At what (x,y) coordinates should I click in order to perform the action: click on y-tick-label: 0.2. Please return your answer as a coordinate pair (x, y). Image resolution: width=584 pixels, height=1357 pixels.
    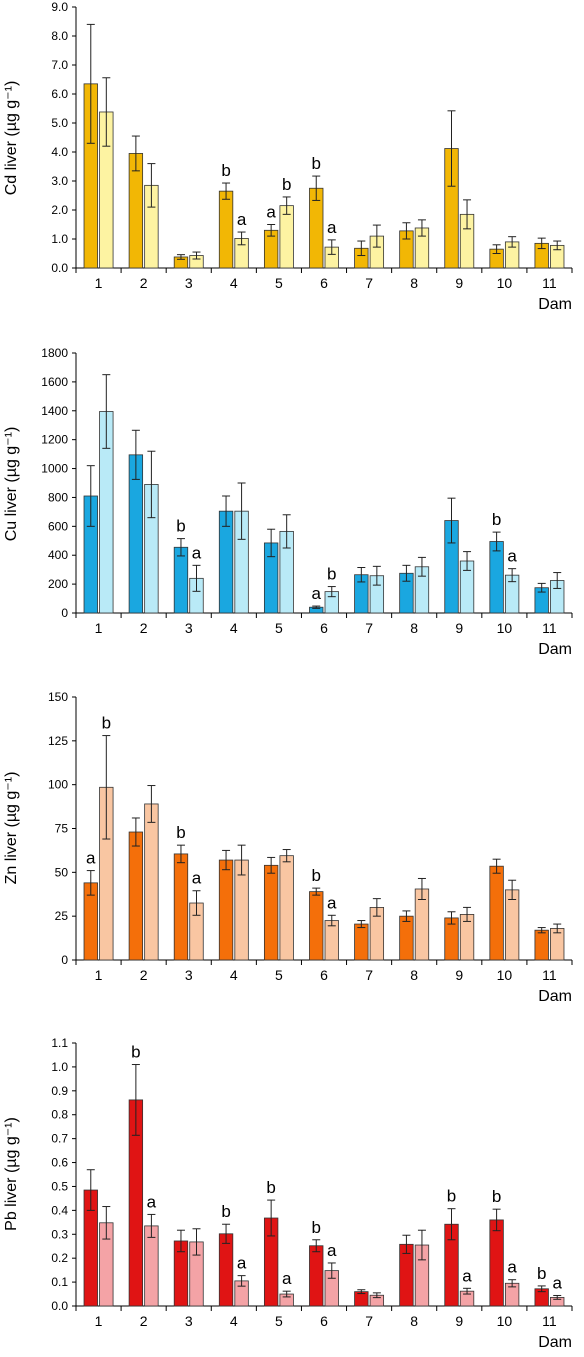
    Looking at the image, I should click on (59, 1258).